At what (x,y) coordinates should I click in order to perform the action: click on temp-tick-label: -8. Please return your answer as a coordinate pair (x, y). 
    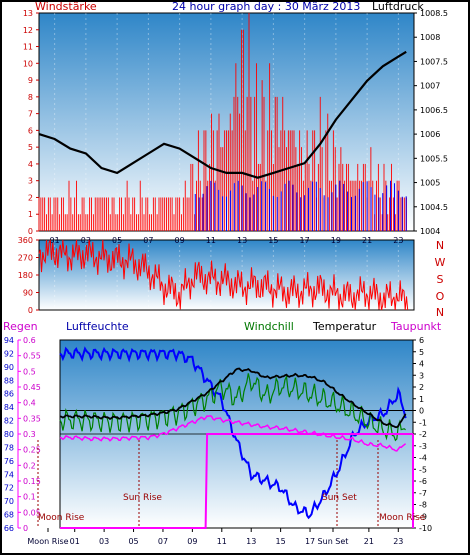
    Looking at the image, I should click on (423, 505).